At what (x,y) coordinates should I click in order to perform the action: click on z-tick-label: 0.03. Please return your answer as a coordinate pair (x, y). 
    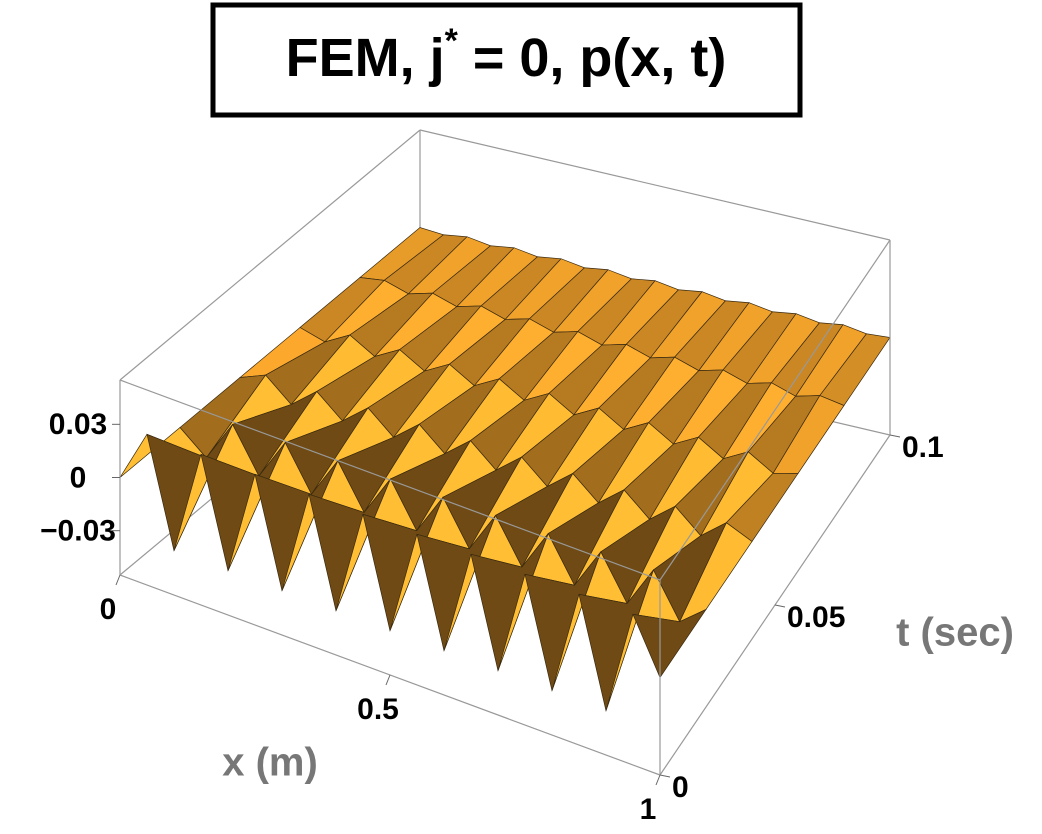
    Looking at the image, I should click on (78, 424).